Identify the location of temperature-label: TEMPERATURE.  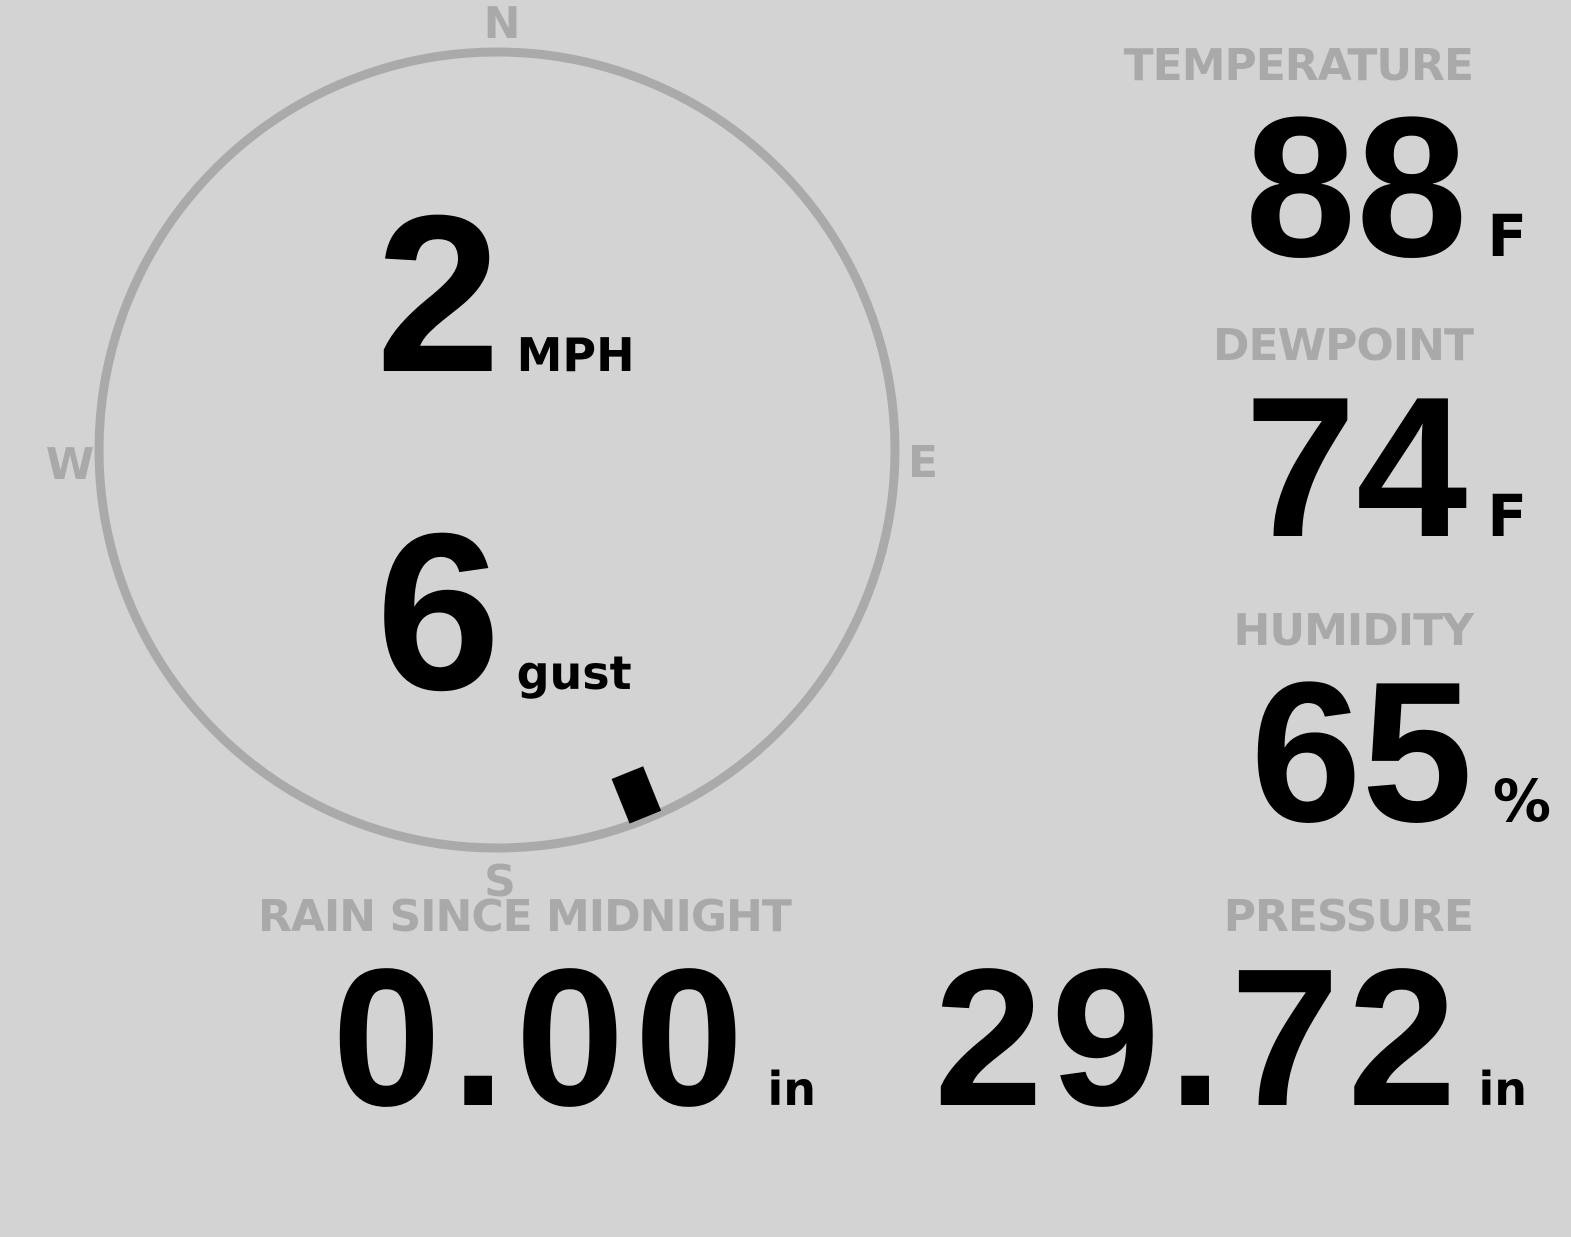
(1298, 65).